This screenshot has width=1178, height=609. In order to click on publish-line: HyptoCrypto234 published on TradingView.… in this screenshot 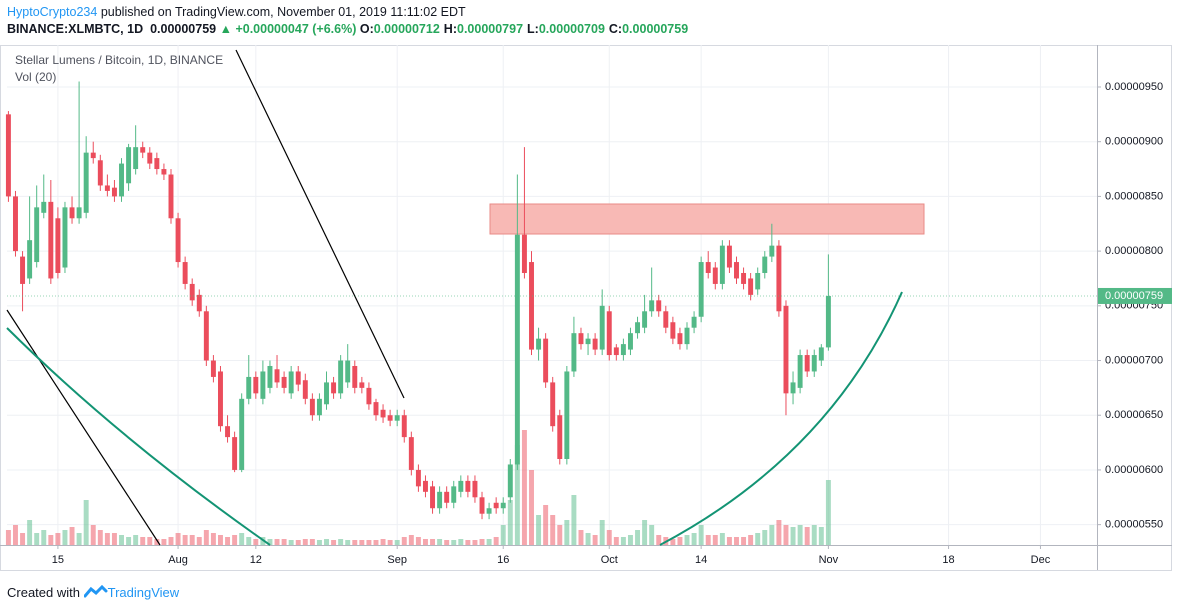, I will do `click(236, 12)`.